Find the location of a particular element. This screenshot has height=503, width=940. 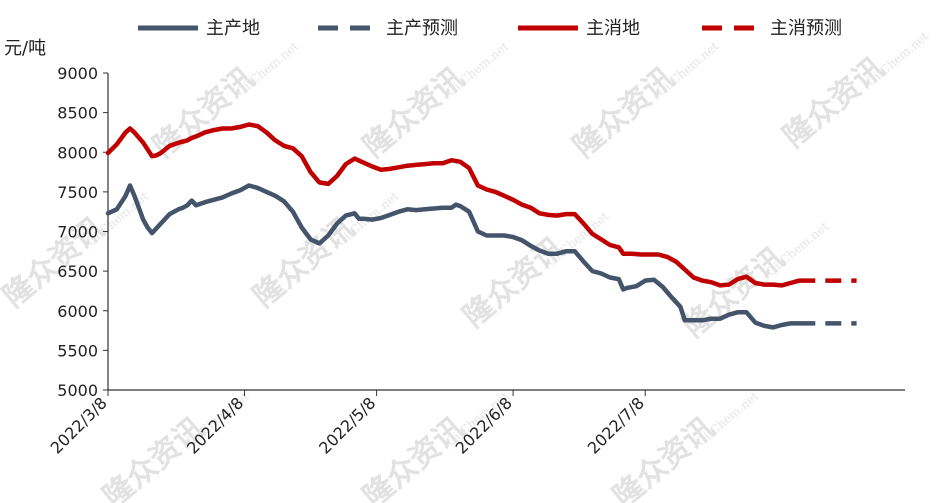

x-tick-label: 2022/5/8 is located at coordinates (347, 425).